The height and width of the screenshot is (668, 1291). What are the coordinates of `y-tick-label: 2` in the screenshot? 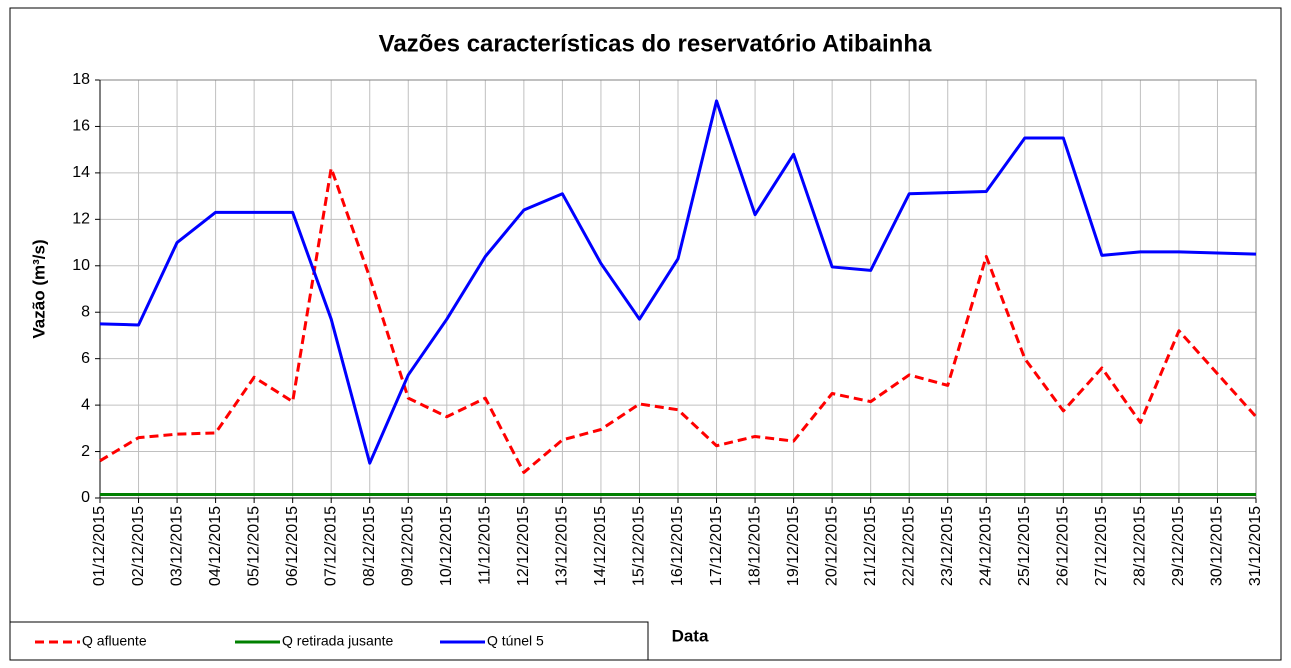 It's located at (85, 451).